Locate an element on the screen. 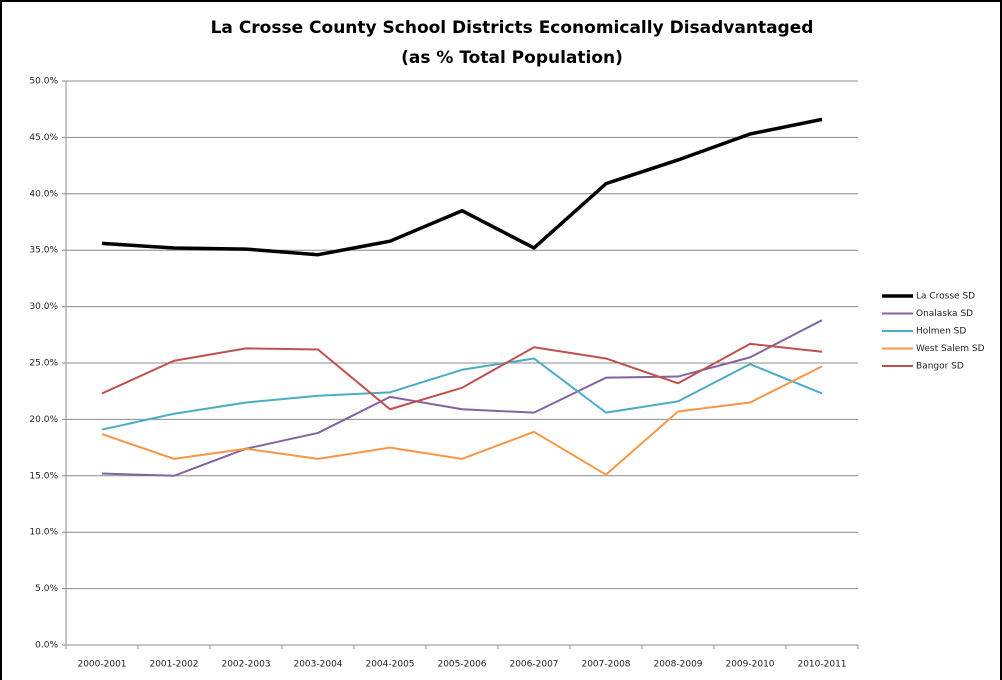  y-tick-label: 10.0% is located at coordinates (43, 533).